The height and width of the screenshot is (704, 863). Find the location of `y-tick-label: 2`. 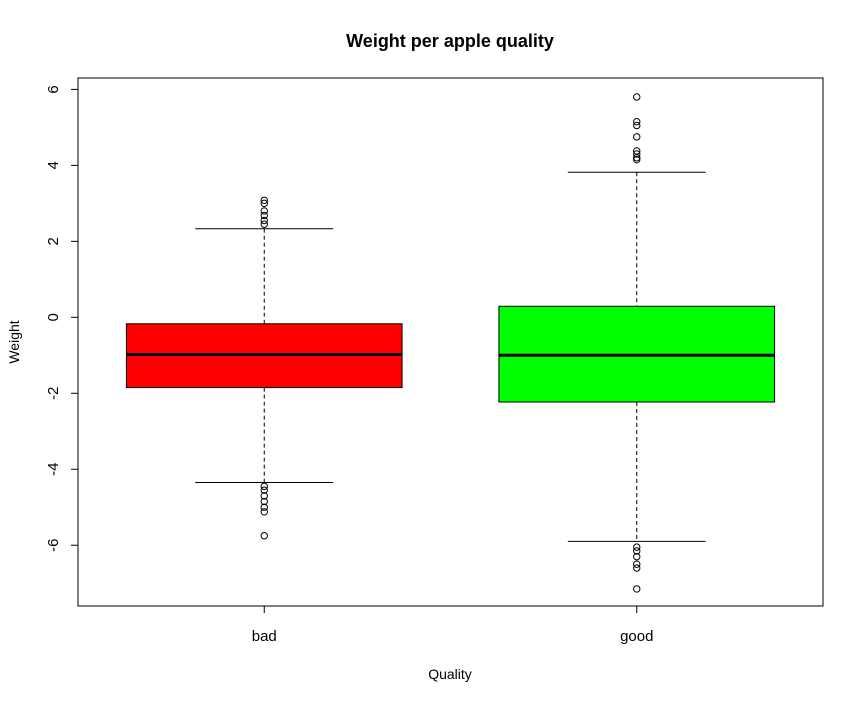

y-tick-label: 2 is located at coordinates (53, 241).